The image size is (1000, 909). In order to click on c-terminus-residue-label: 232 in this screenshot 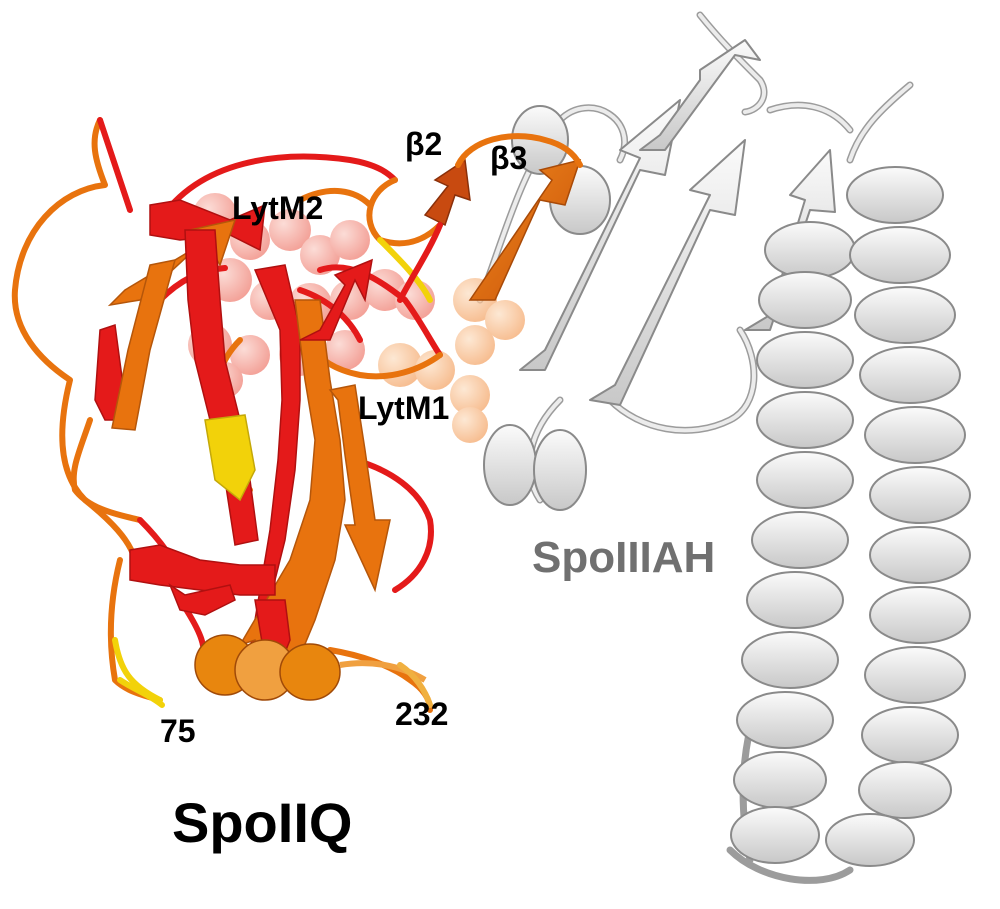, I will do `click(422, 714)`.